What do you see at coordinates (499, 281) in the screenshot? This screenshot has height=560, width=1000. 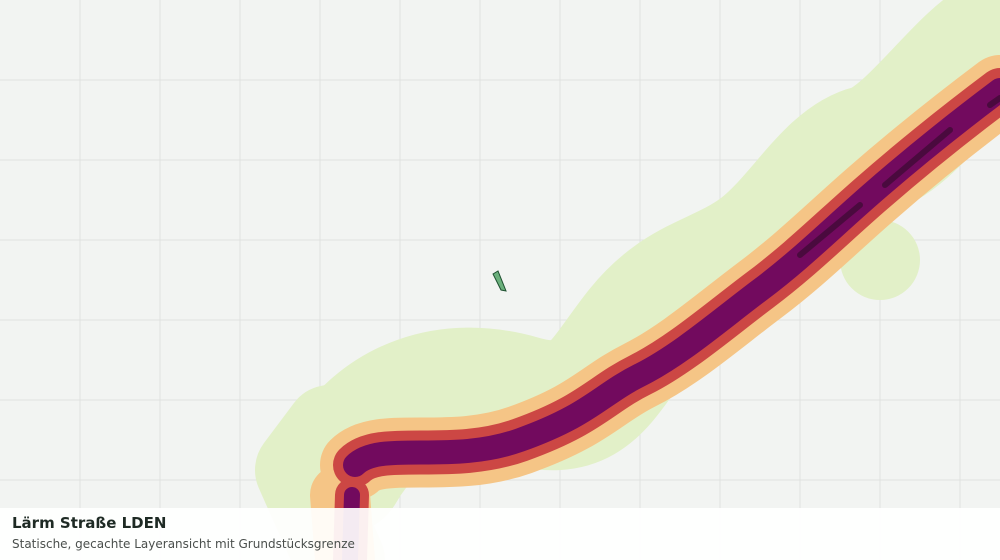 I see `parcel-boundary` at bounding box center [499, 281].